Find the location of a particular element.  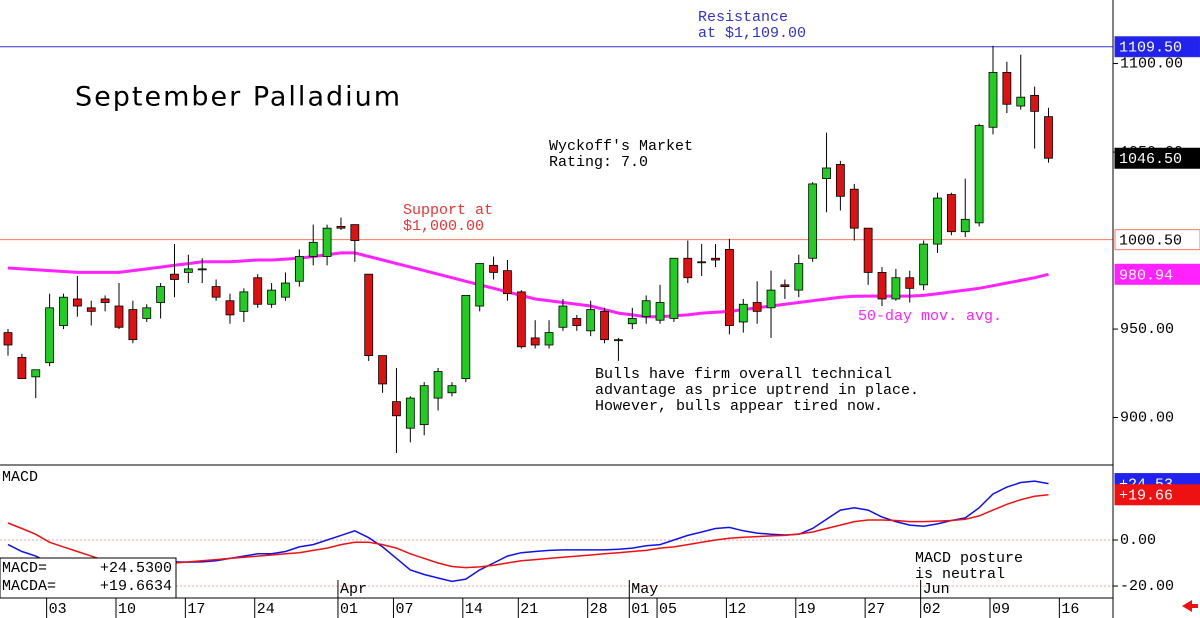

annotation: MACD posture is located at coordinates (969, 558).